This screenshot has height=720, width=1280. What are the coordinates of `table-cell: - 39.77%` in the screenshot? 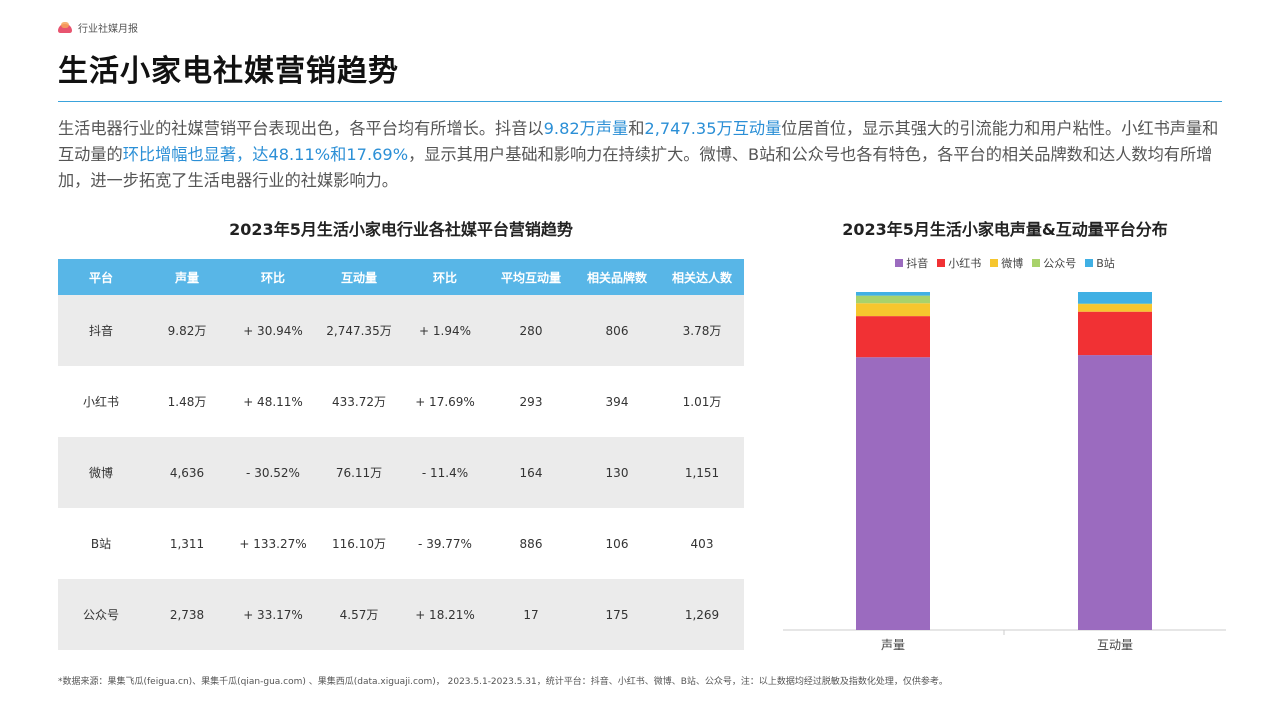 It's located at (445, 543).